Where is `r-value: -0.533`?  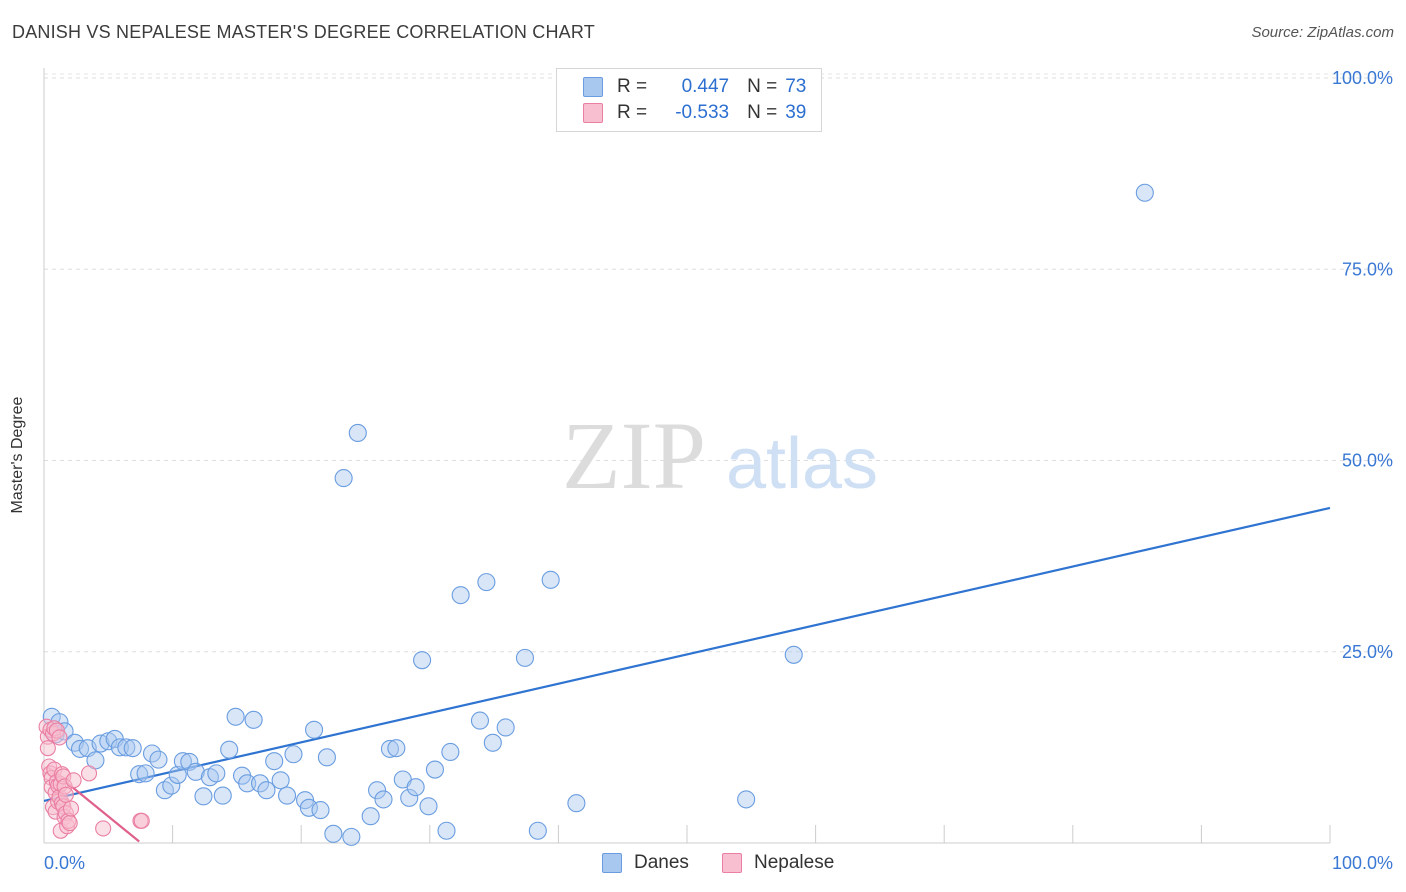
r-value: -0.533 is located at coordinates (702, 112).